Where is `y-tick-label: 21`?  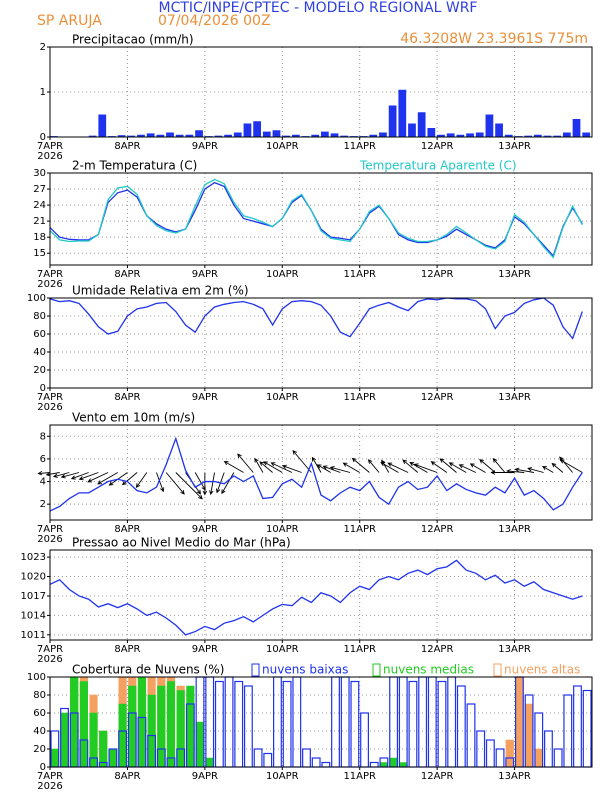 y-tick-label: 21 is located at coordinates (39, 221).